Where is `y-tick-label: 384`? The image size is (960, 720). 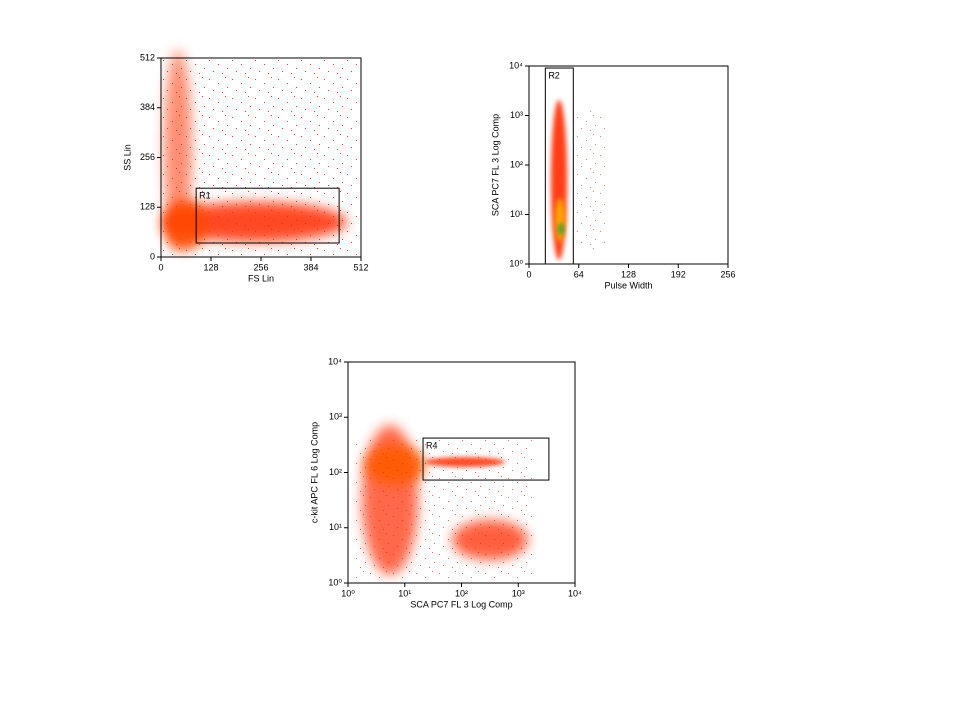
y-tick-label: 384 is located at coordinates (147, 107).